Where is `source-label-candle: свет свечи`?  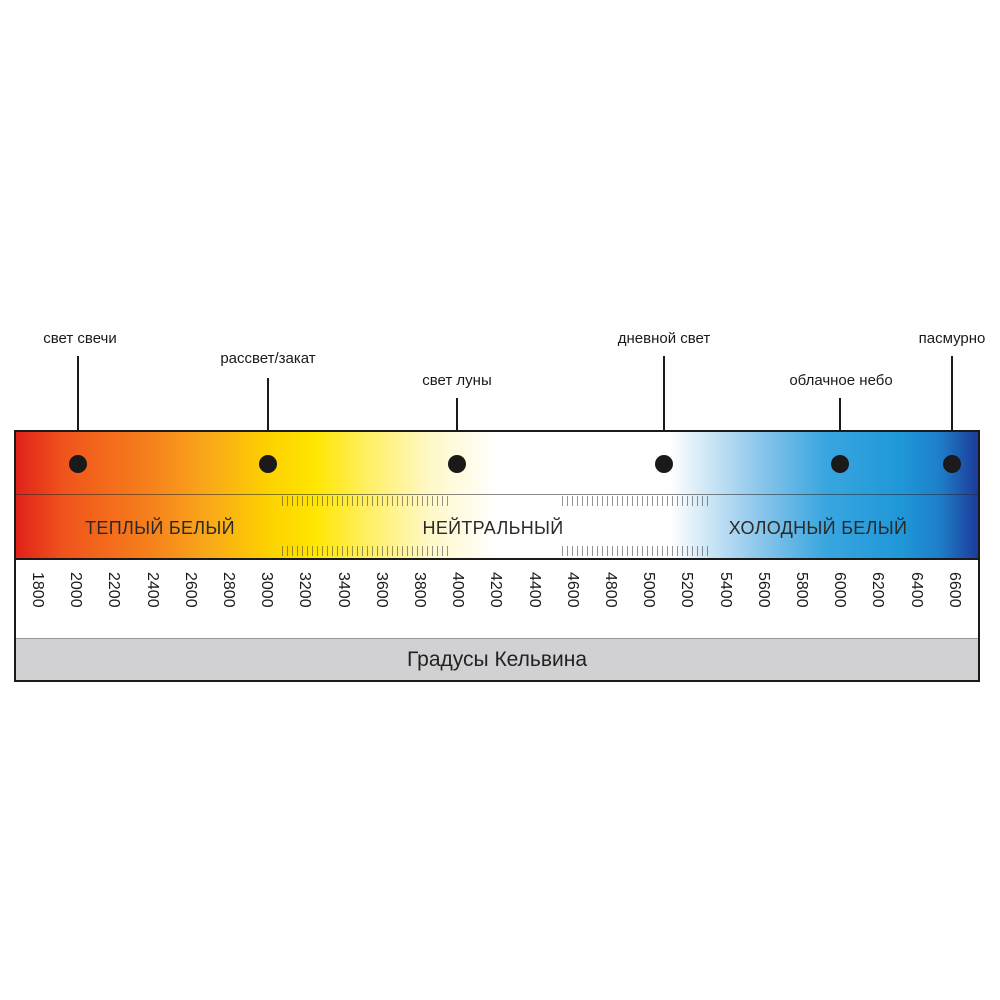
source-label-candle: свет свечи is located at coordinates (80, 338).